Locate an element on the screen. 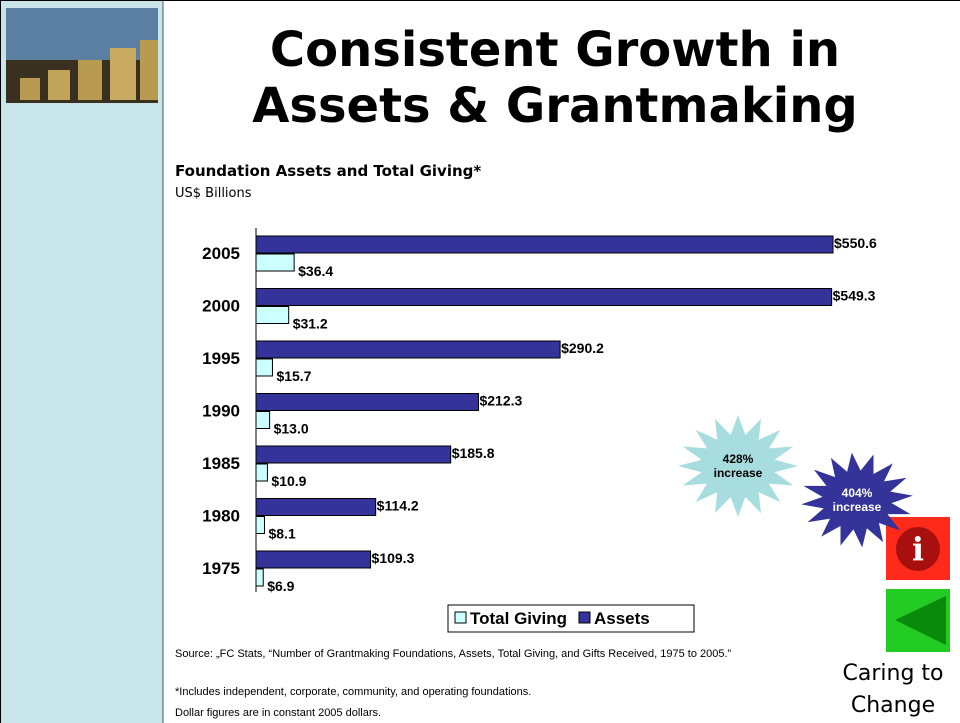 The height and width of the screenshot is (723, 960). y-tick-label: 1975 is located at coordinates (221, 568).